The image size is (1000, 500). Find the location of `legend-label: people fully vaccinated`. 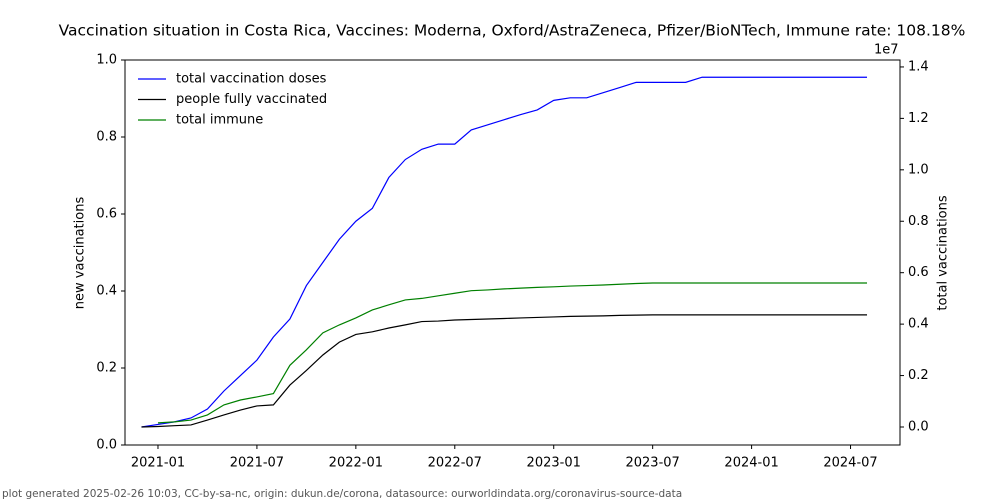

legend-label: people fully vaccinated is located at coordinates (251, 99).